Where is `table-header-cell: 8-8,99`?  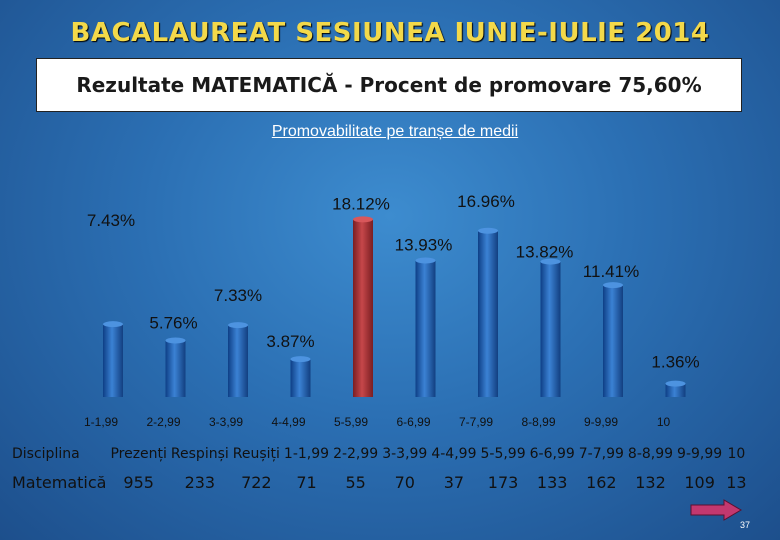
table-header-cell: 8-8,99 is located at coordinates (650, 454).